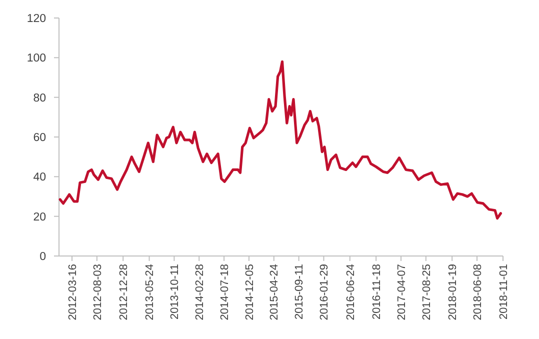  I want to click on x-tick-label: 2012-03-16, so click(72, 292).